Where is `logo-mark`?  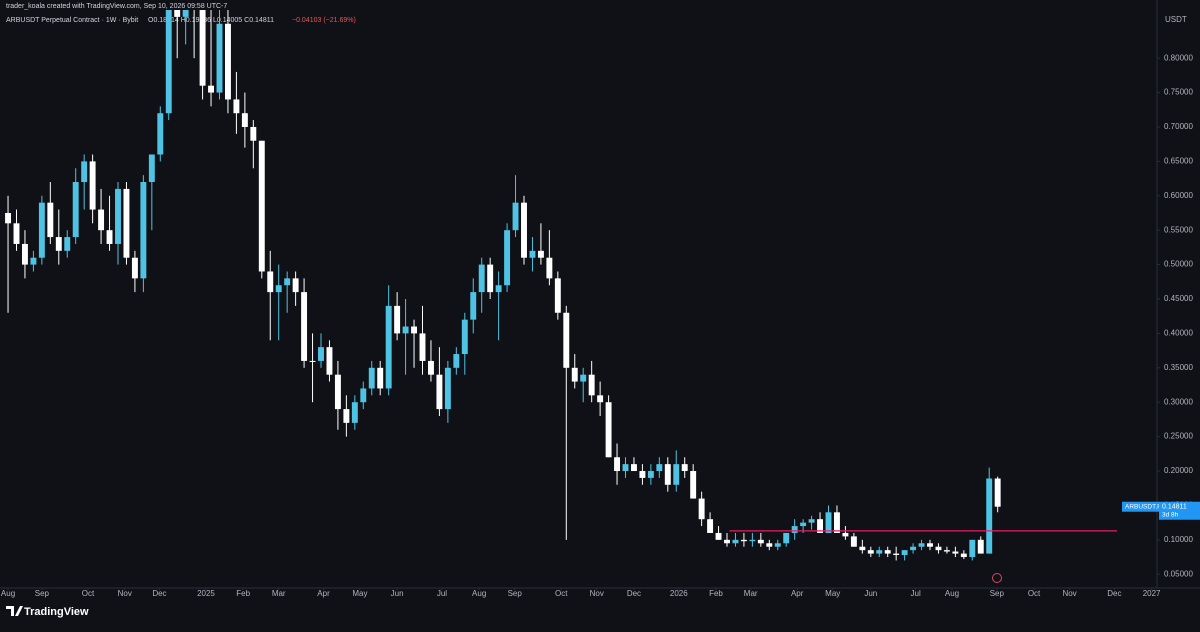 logo-mark is located at coordinates (14, 611).